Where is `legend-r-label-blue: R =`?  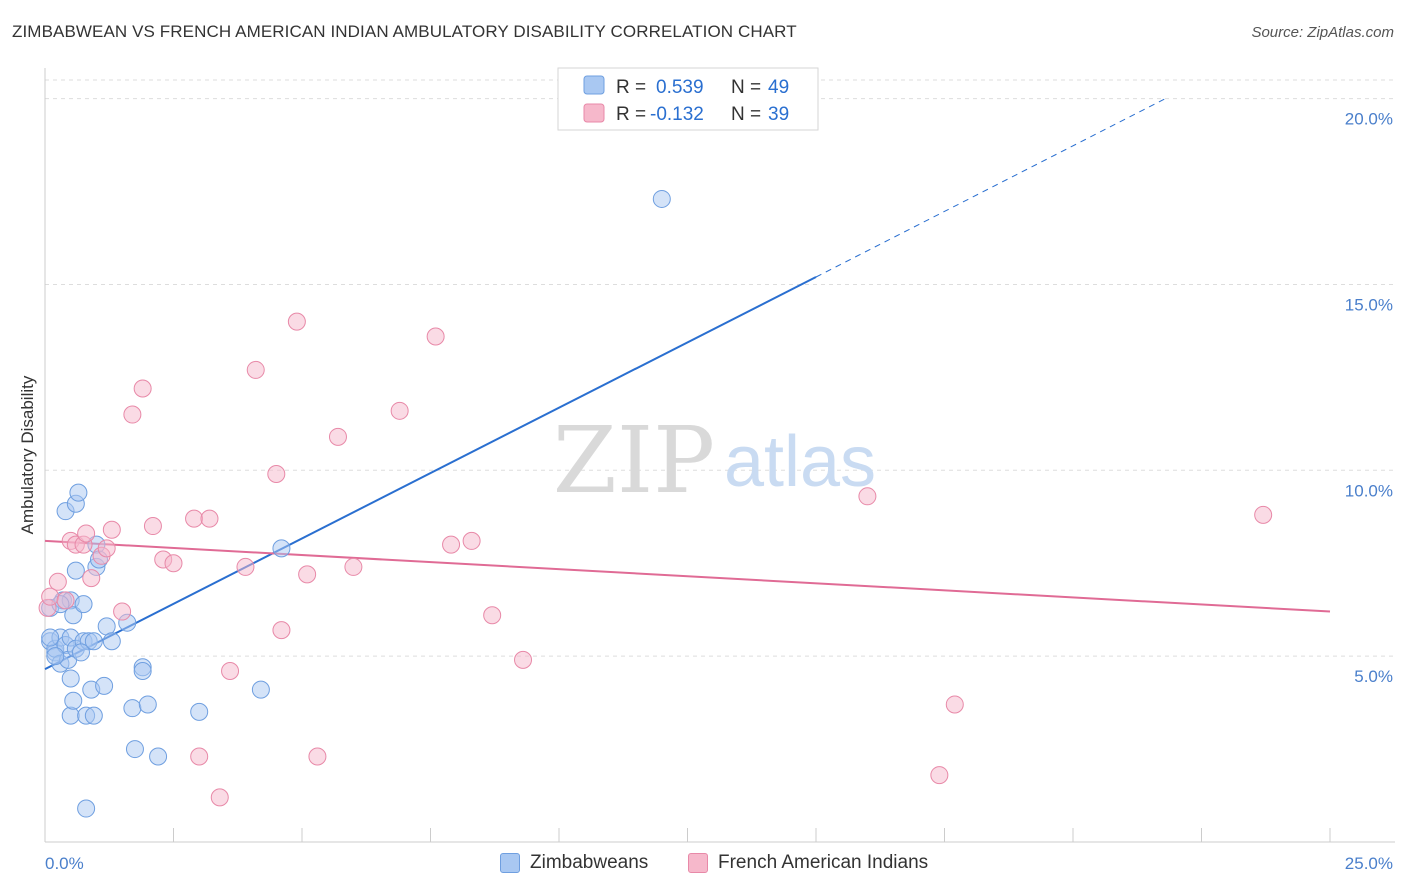
legend-r-label-blue: R = is located at coordinates (631, 87).